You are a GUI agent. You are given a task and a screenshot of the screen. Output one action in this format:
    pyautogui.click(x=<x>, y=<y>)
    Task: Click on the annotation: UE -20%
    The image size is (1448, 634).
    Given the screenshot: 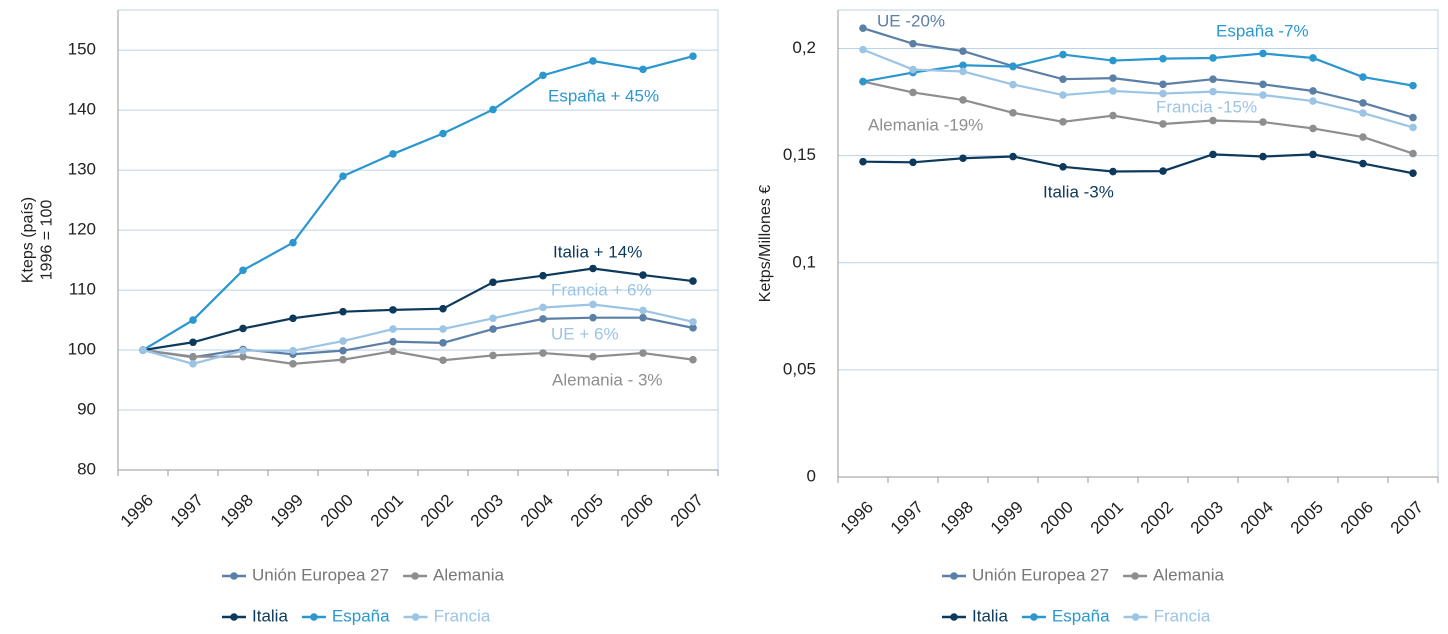 What is the action you would take?
    pyautogui.click(x=911, y=20)
    